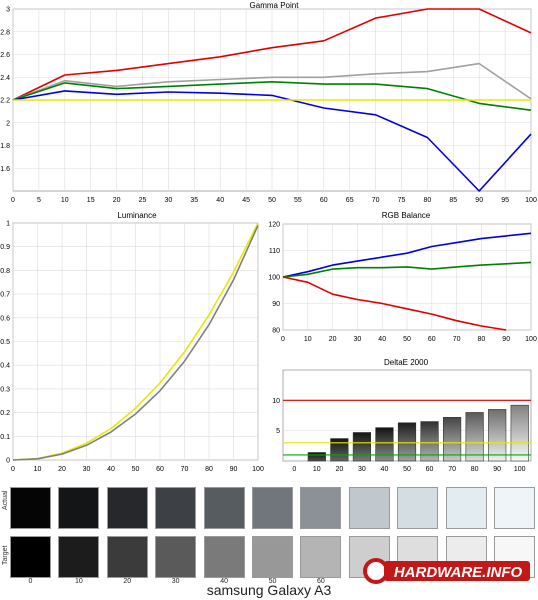 The height and width of the screenshot is (600, 538). Describe the element at coordinates (127, 581) in the screenshot. I see `swatch-label: 20` at that location.